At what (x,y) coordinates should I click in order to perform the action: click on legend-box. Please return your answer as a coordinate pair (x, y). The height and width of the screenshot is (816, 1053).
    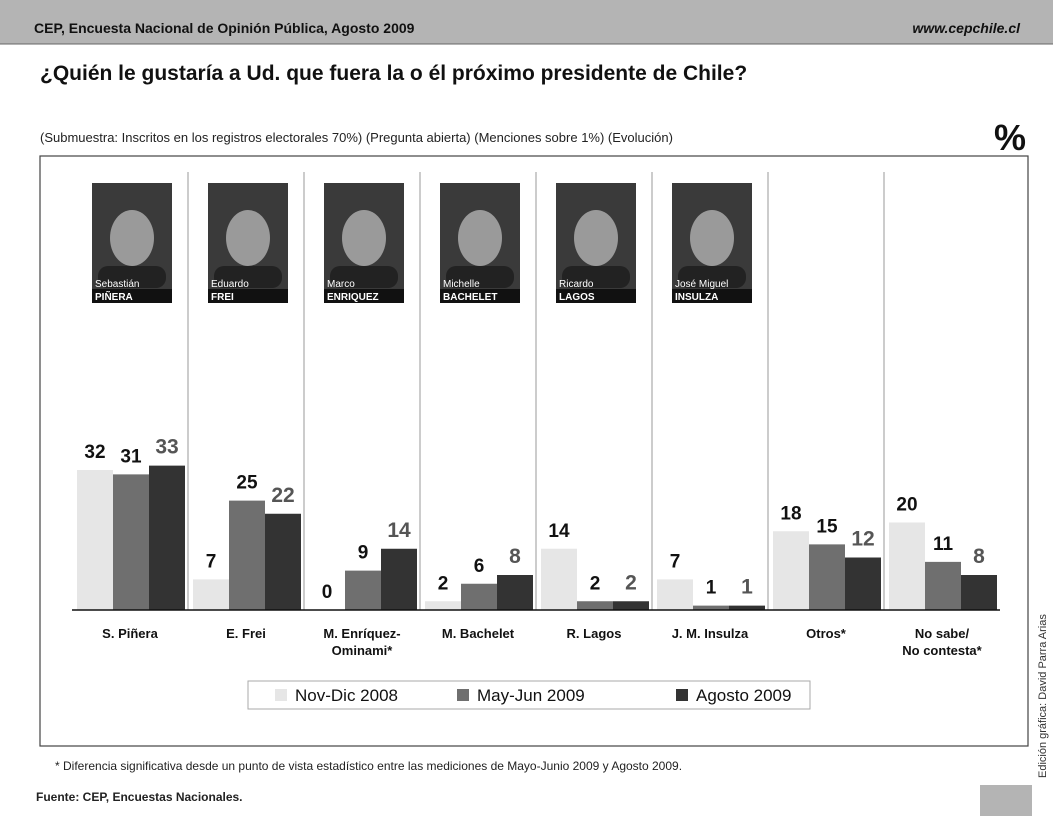
    Looking at the image, I should click on (529, 695).